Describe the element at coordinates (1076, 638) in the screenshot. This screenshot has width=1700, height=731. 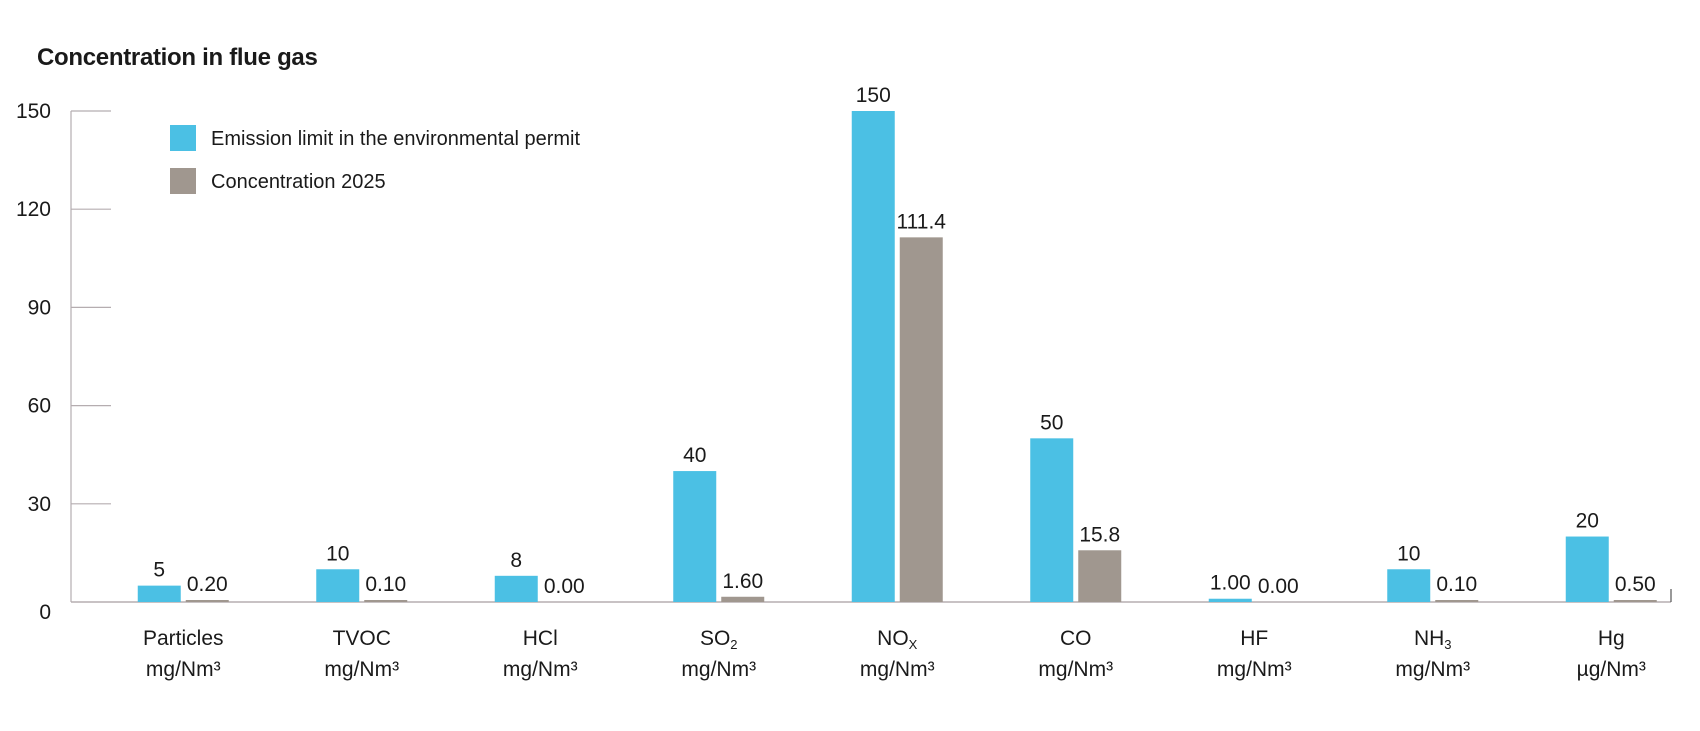
I see `category-label: CO` at that location.